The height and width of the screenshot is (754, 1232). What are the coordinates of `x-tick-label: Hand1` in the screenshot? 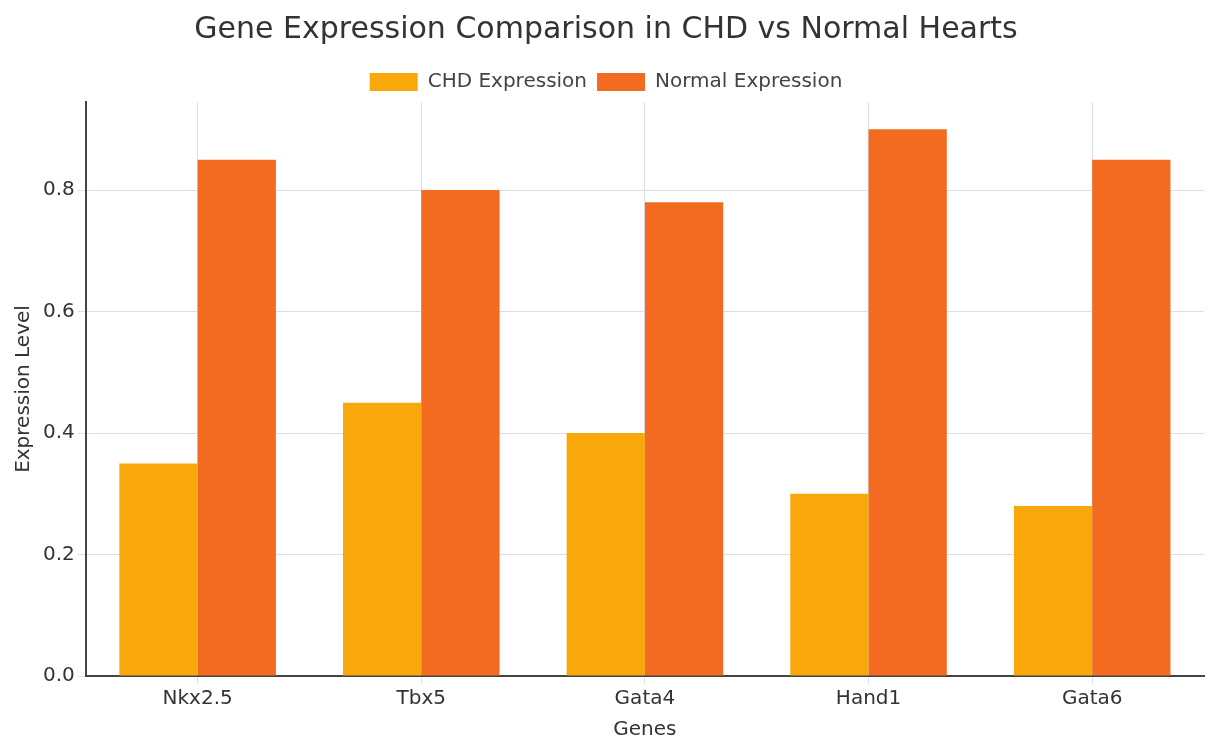 It's located at (868, 697).